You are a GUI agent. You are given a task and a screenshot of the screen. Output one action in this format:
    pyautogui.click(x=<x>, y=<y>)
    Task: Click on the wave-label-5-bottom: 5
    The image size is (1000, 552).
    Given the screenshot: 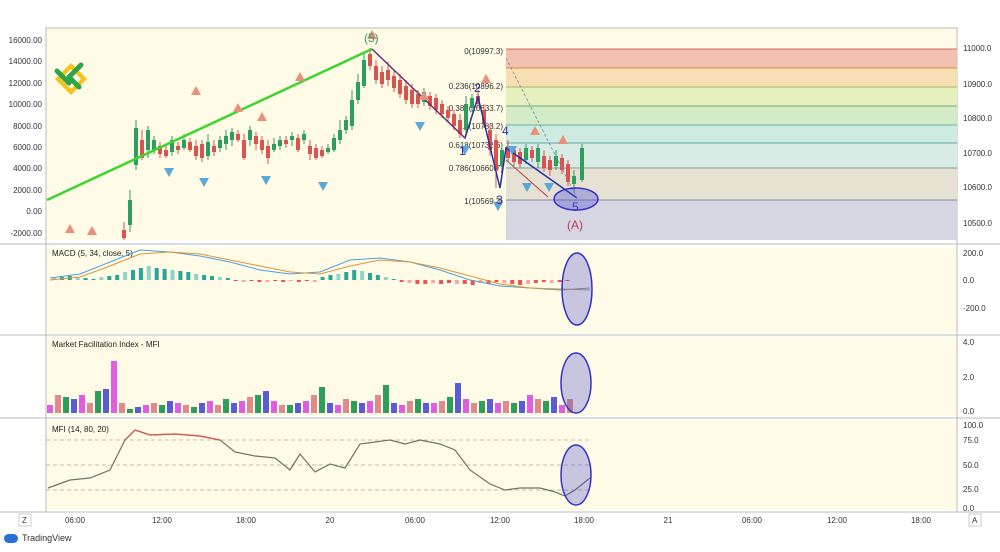 What is the action you would take?
    pyautogui.click(x=575, y=207)
    